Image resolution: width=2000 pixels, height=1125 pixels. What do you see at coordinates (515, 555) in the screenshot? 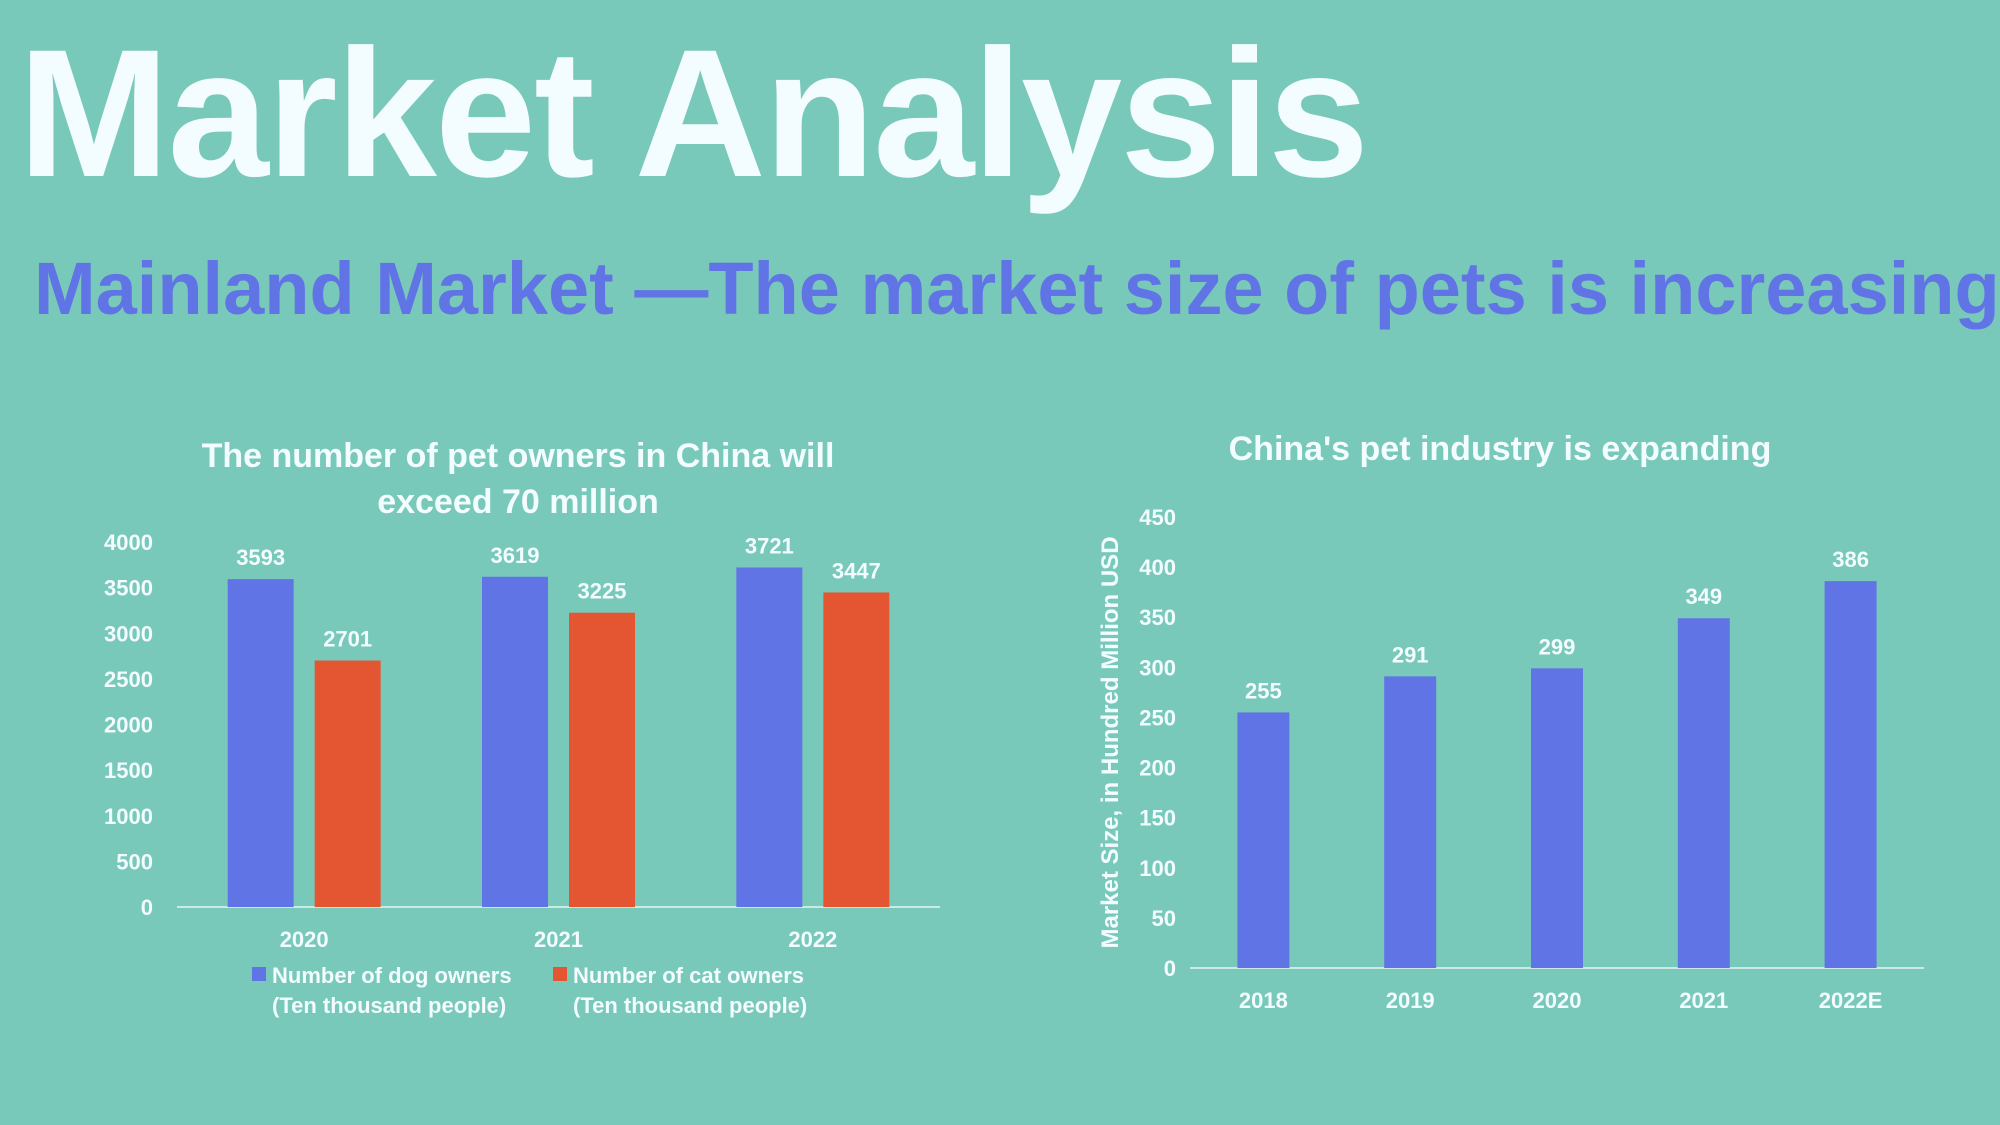
I see `data-label: 3619` at bounding box center [515, 555].